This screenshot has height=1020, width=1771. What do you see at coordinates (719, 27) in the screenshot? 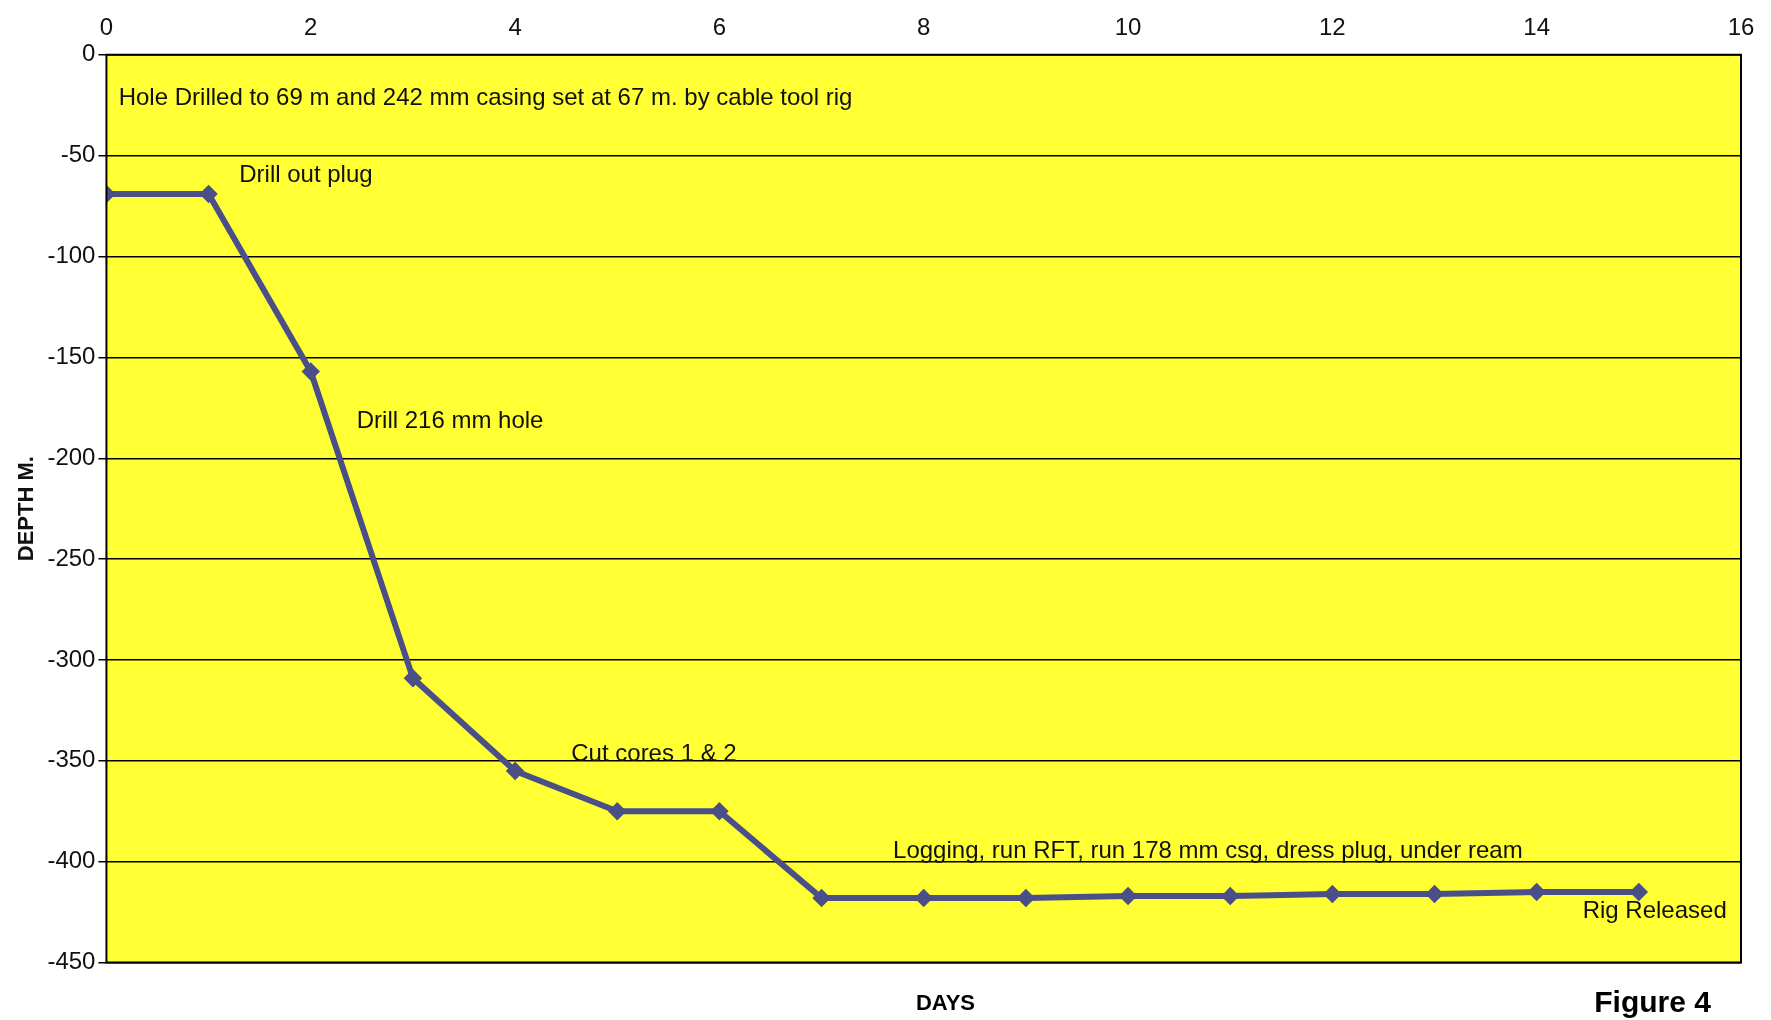
I see `x-tick-label: 6` at bounding box center [719, 27].